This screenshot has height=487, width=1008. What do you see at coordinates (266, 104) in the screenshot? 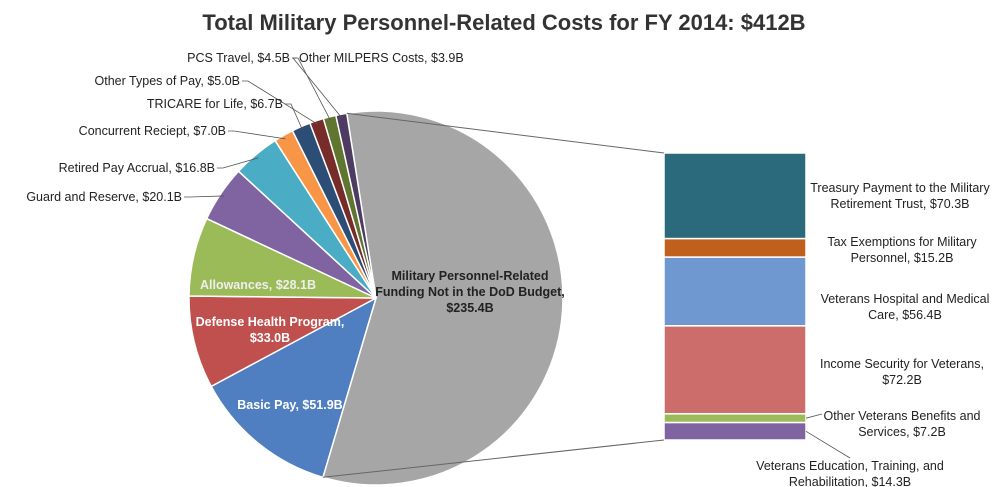
I see `label-value: $6.7B` at bounding box center [266, 104].